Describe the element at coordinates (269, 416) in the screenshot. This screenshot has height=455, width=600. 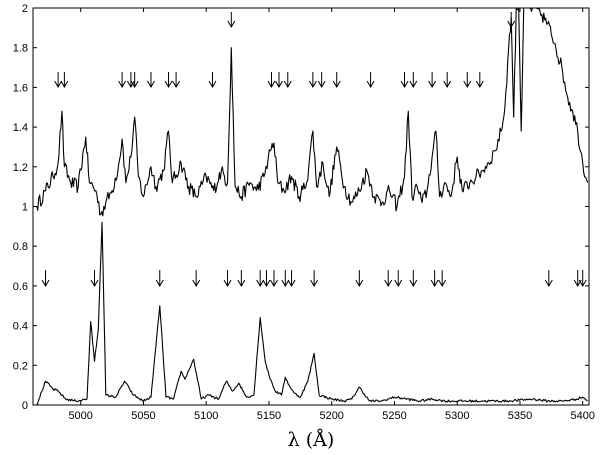
I see `x-tick-label: 5150` at that location.